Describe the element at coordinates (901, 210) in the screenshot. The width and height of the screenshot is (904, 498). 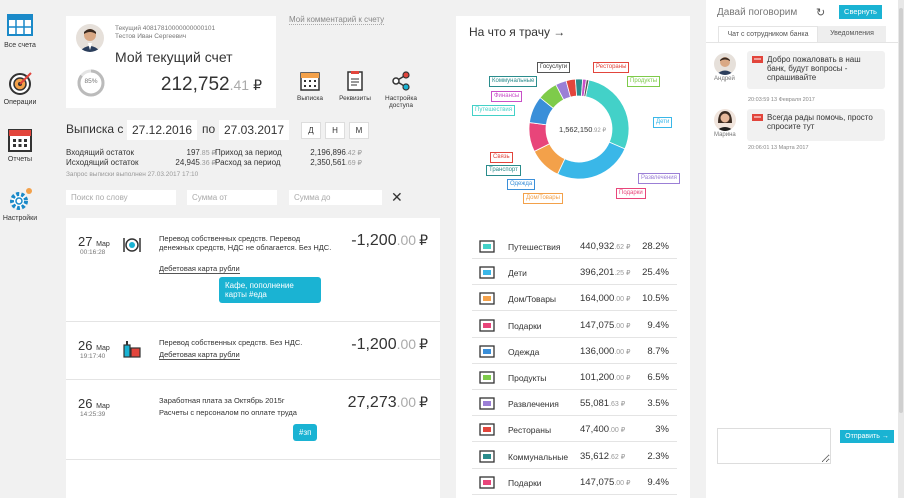
I see `scrollbar-thumb` at that location.